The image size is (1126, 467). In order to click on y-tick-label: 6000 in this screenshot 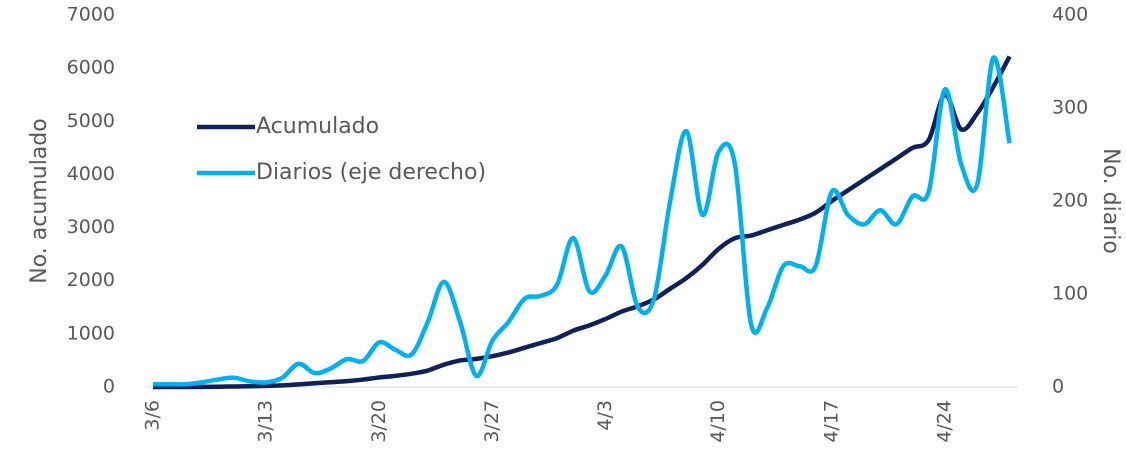, I will do `click(91, 68)`.